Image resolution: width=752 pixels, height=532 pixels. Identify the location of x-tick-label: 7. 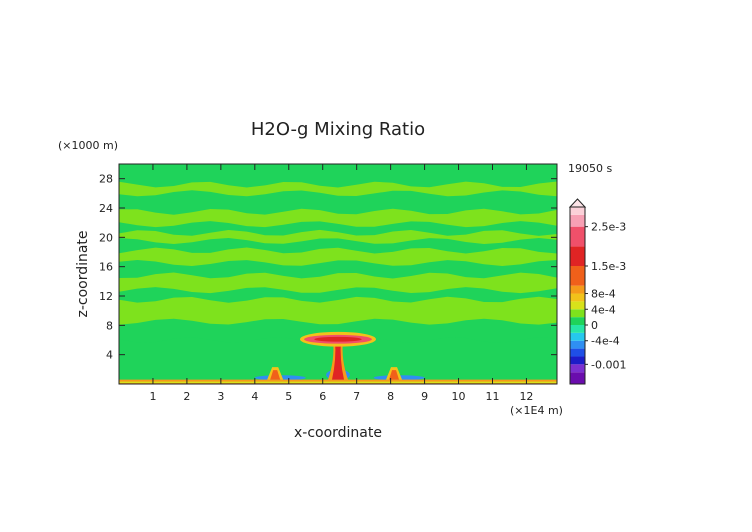
(356, 396).